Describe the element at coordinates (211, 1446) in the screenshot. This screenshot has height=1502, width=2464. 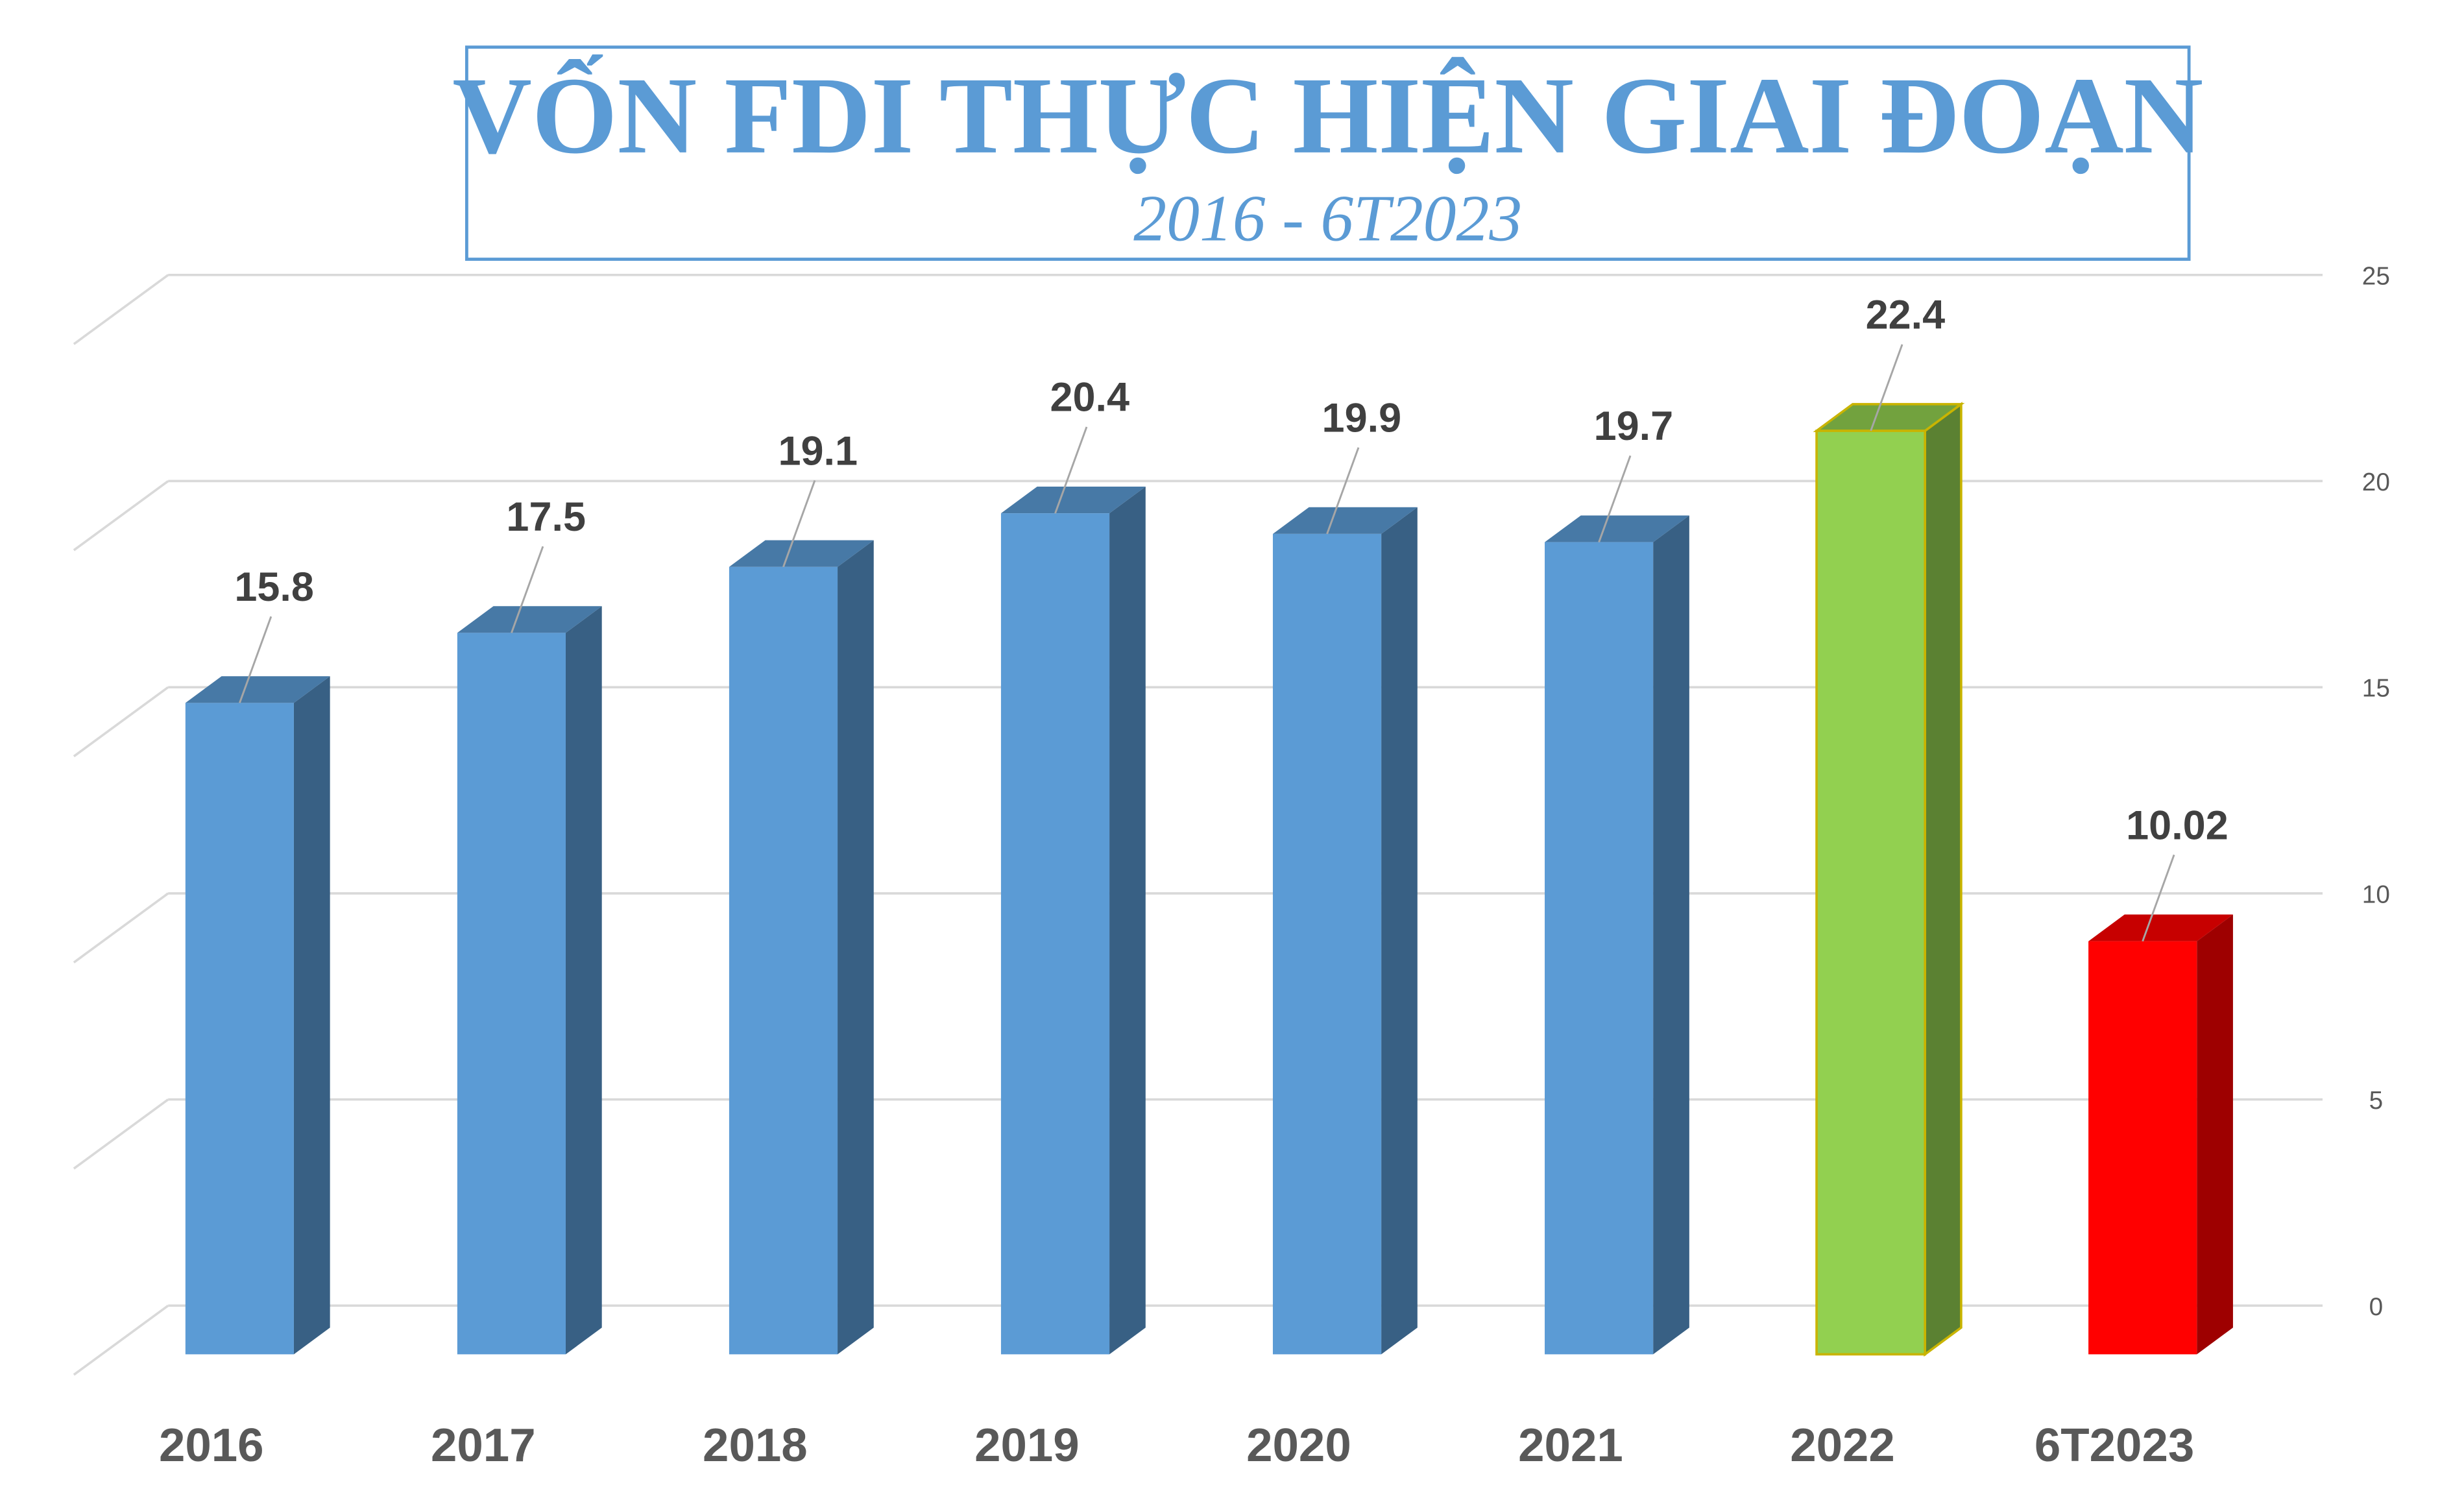
I see `x-tick-label: 2016` at that location.